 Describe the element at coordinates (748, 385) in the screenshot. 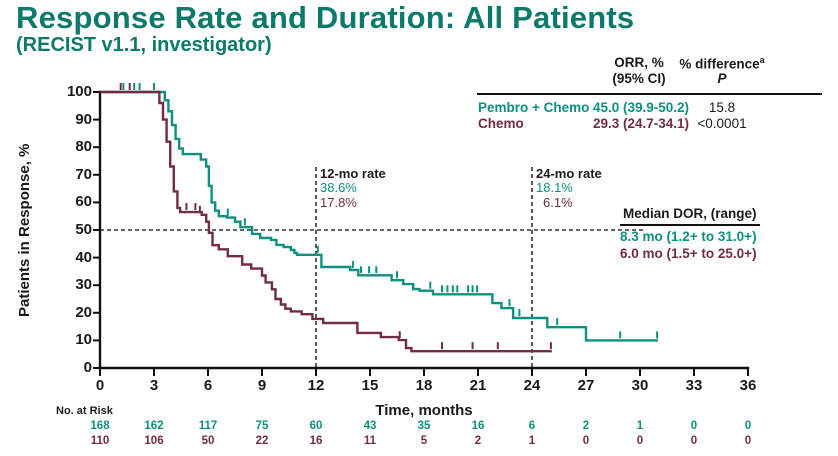

I see `x-tick-label: 36` at that location.